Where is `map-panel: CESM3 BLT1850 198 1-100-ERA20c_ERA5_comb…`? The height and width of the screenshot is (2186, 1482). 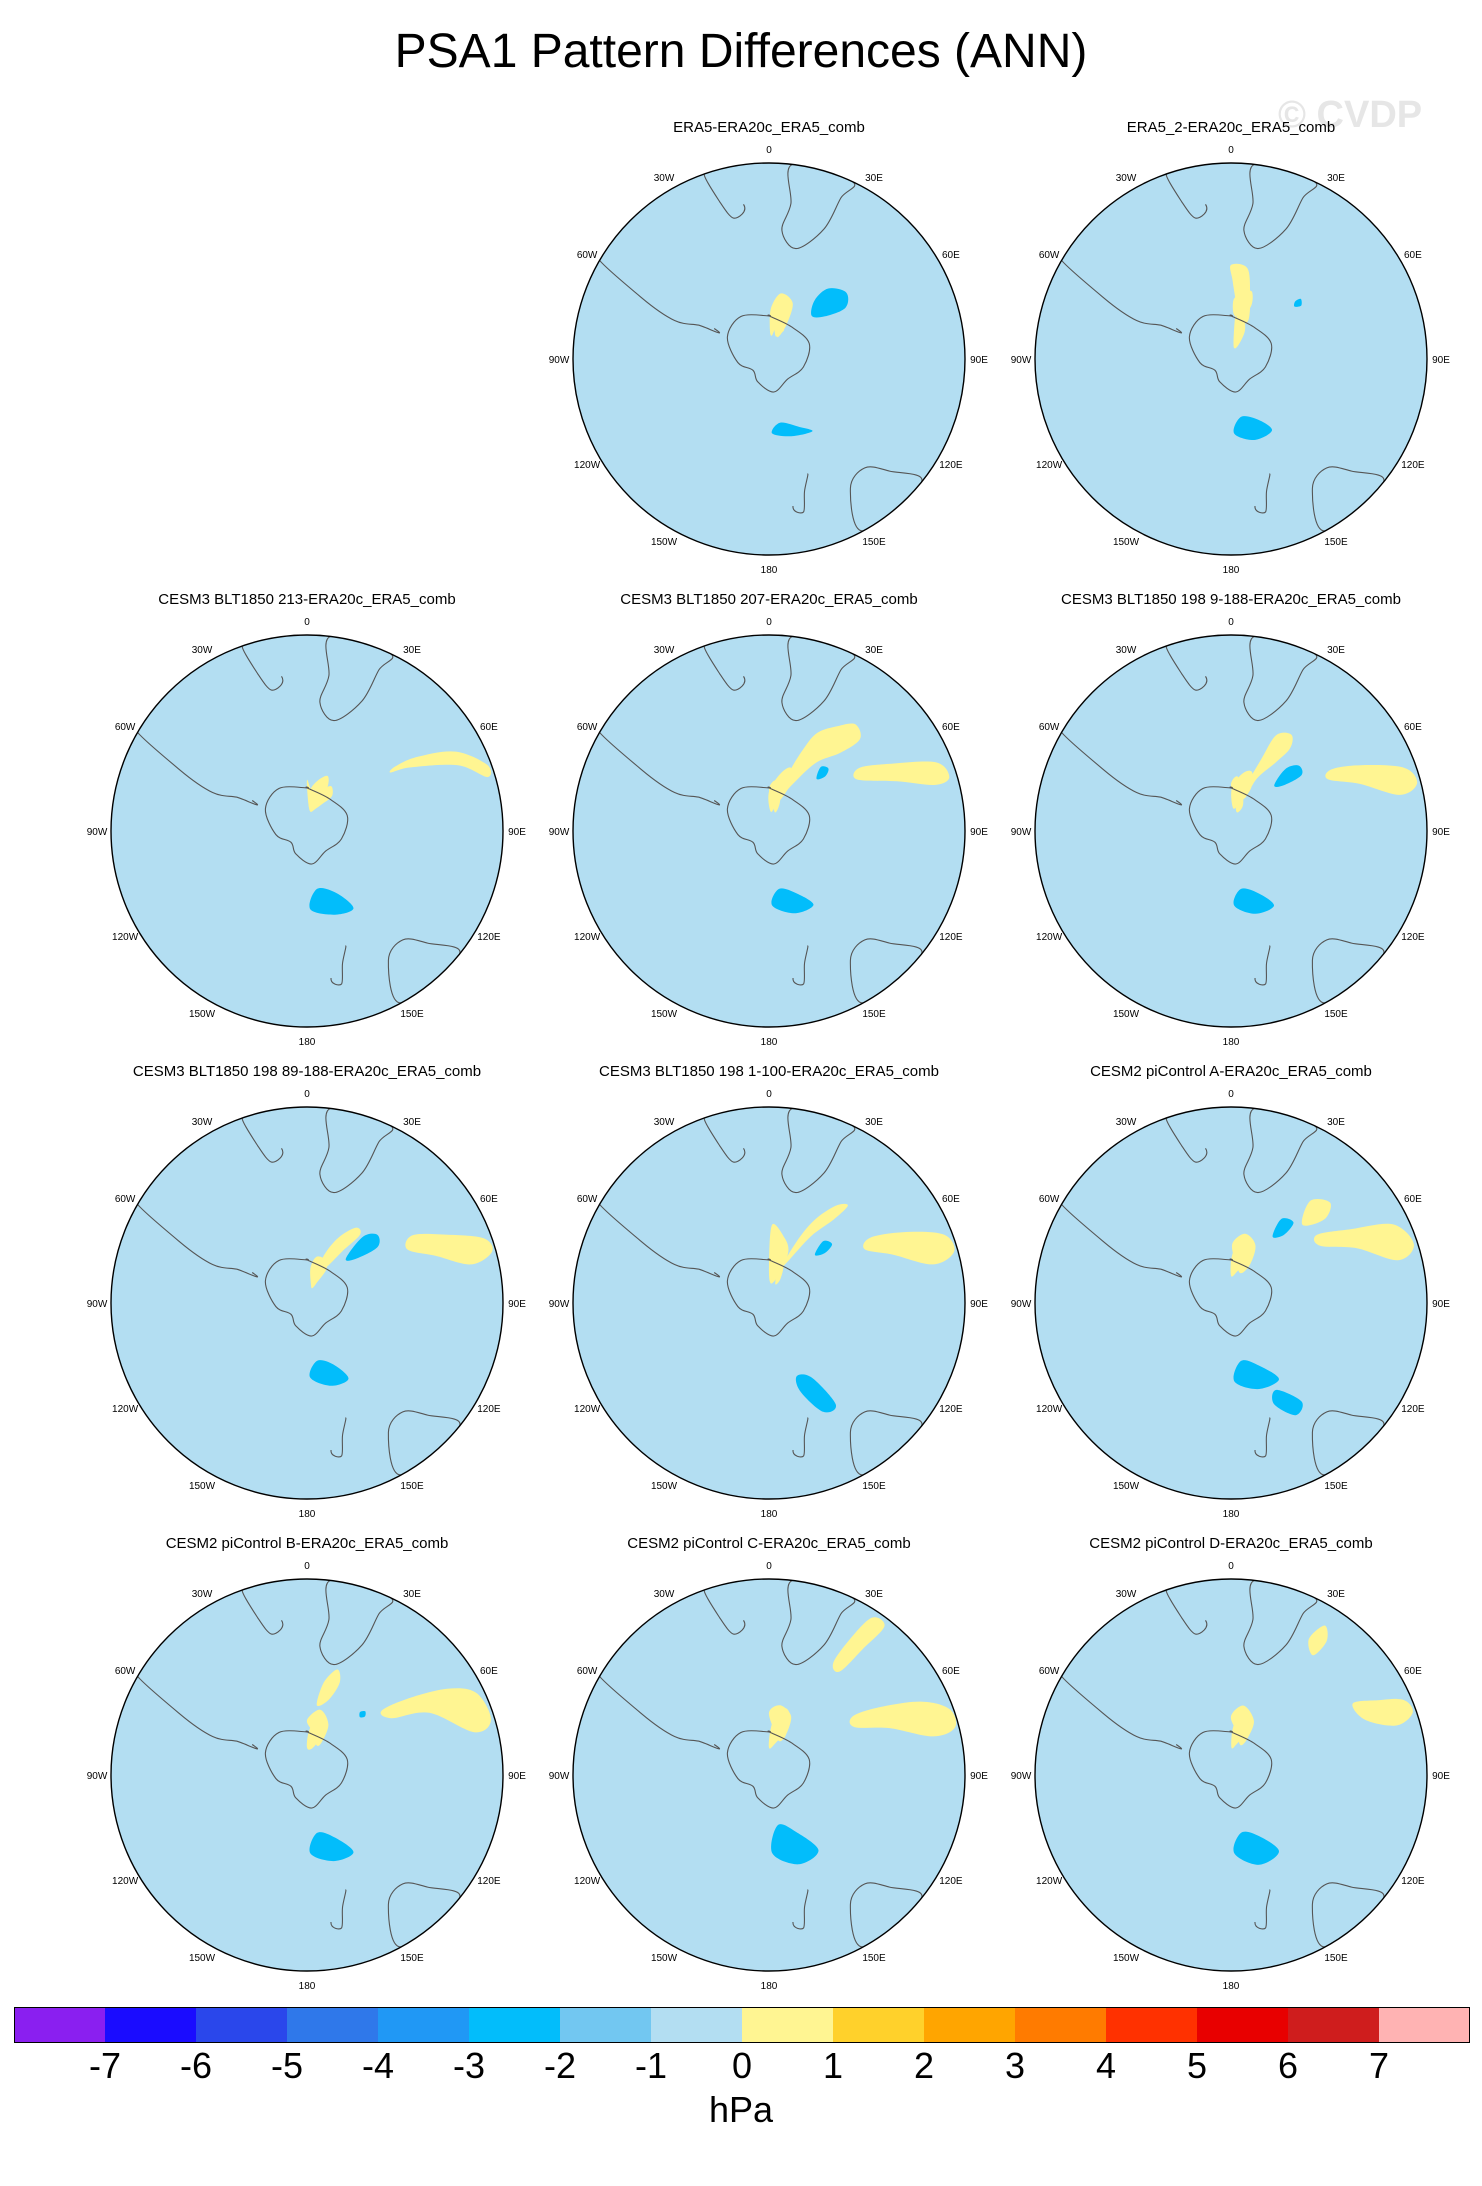
map-panel: CESM3 BLT1850 198 1-100-ERA20c_ERA5_comb… is located at coordinates (769, 1297).